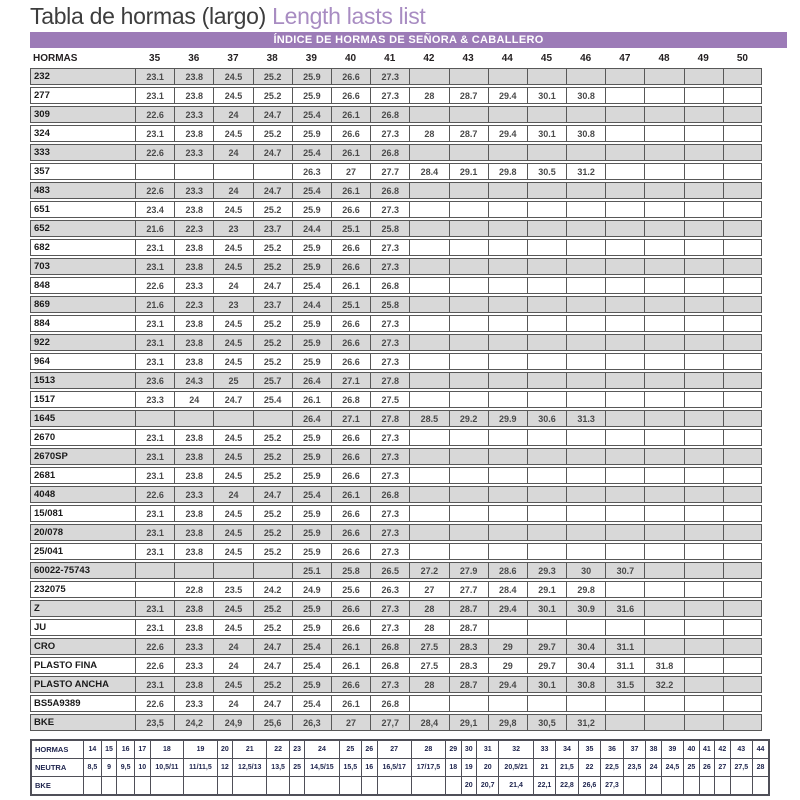 This screenshot has height=800, width=800. What do you see at coordinates (625, 58) in the screenshot?
I see `size-header-47: 47` at bounding box center [625, 58].